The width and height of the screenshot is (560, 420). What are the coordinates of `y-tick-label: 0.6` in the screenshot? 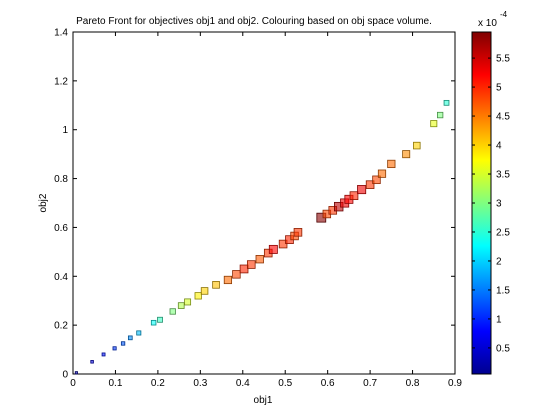 It's located at (61, 228).